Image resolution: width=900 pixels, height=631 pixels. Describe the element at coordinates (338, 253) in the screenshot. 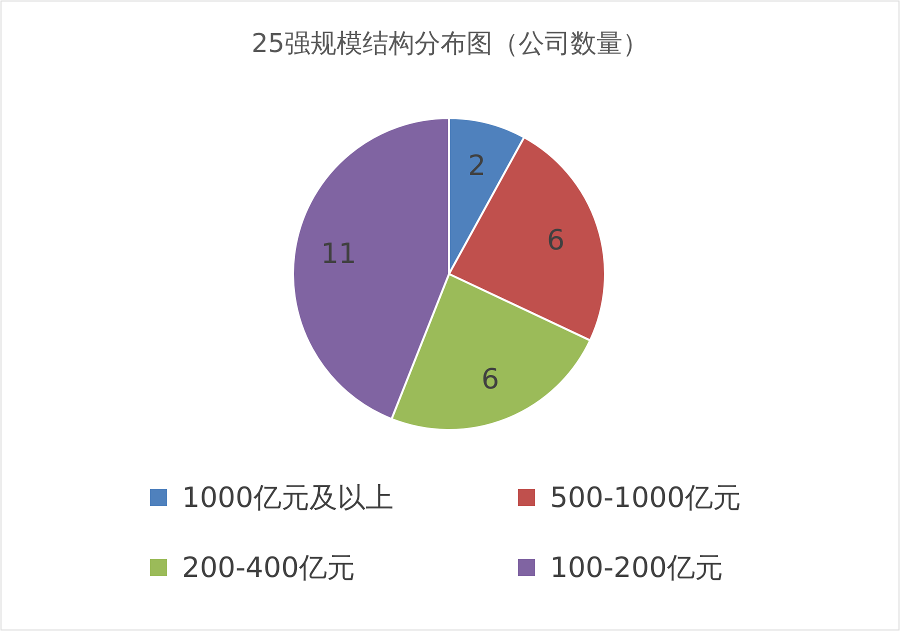

I see `data-label: 11` at that location.